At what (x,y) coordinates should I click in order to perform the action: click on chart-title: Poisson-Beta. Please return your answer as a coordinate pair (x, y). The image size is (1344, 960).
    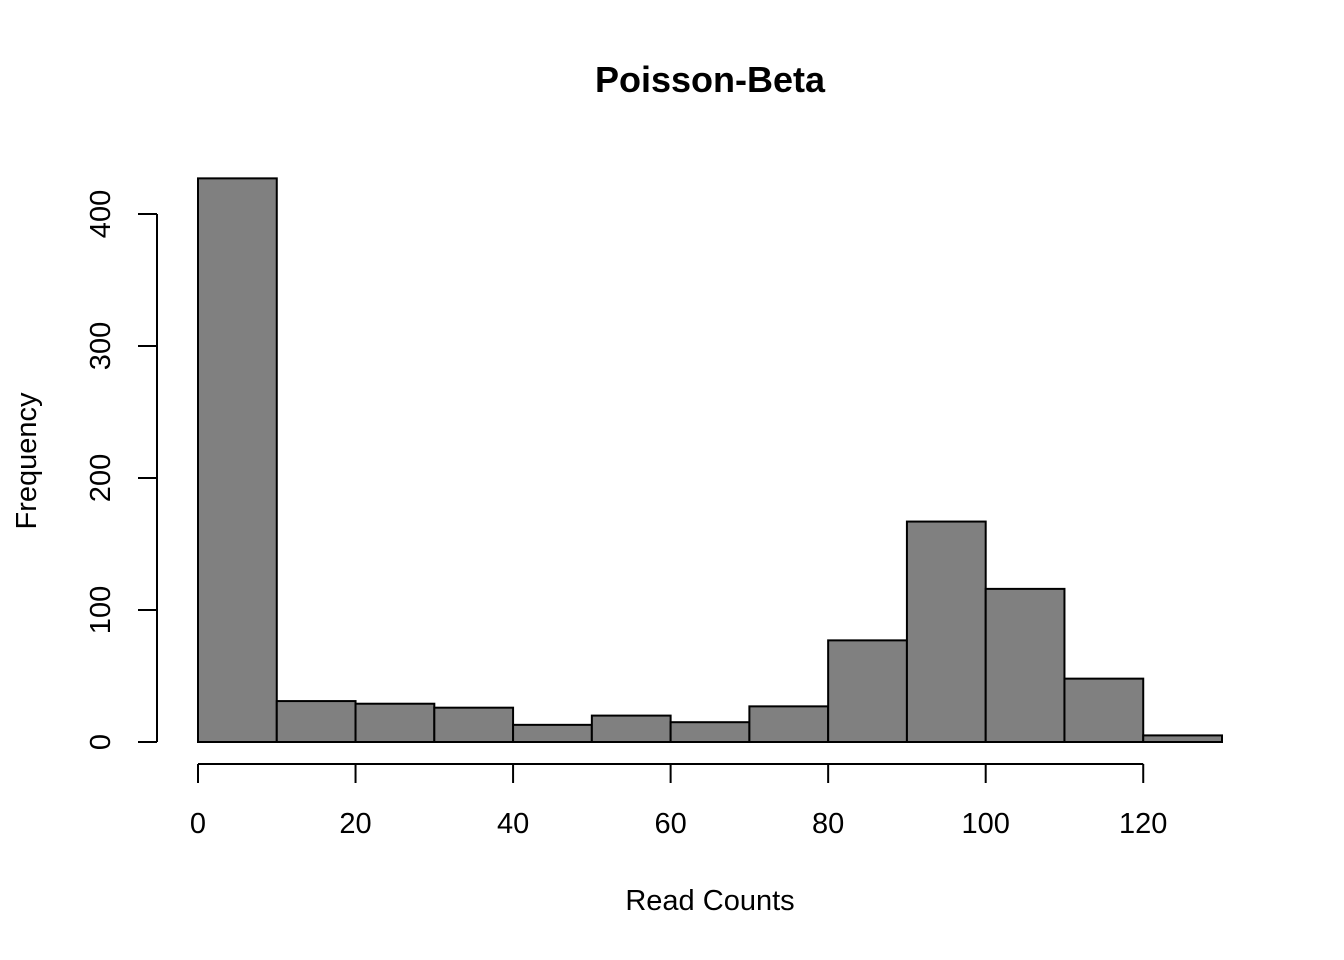
    Looking at the image, I should click on (710, 79).